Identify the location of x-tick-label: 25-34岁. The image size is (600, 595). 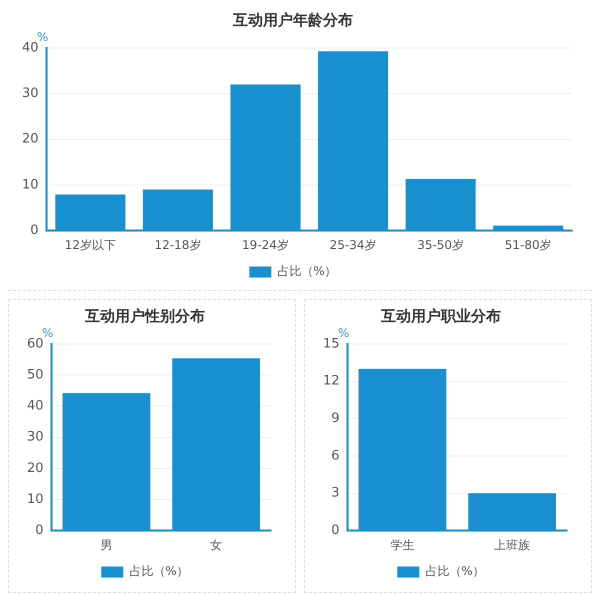
(353, 245).